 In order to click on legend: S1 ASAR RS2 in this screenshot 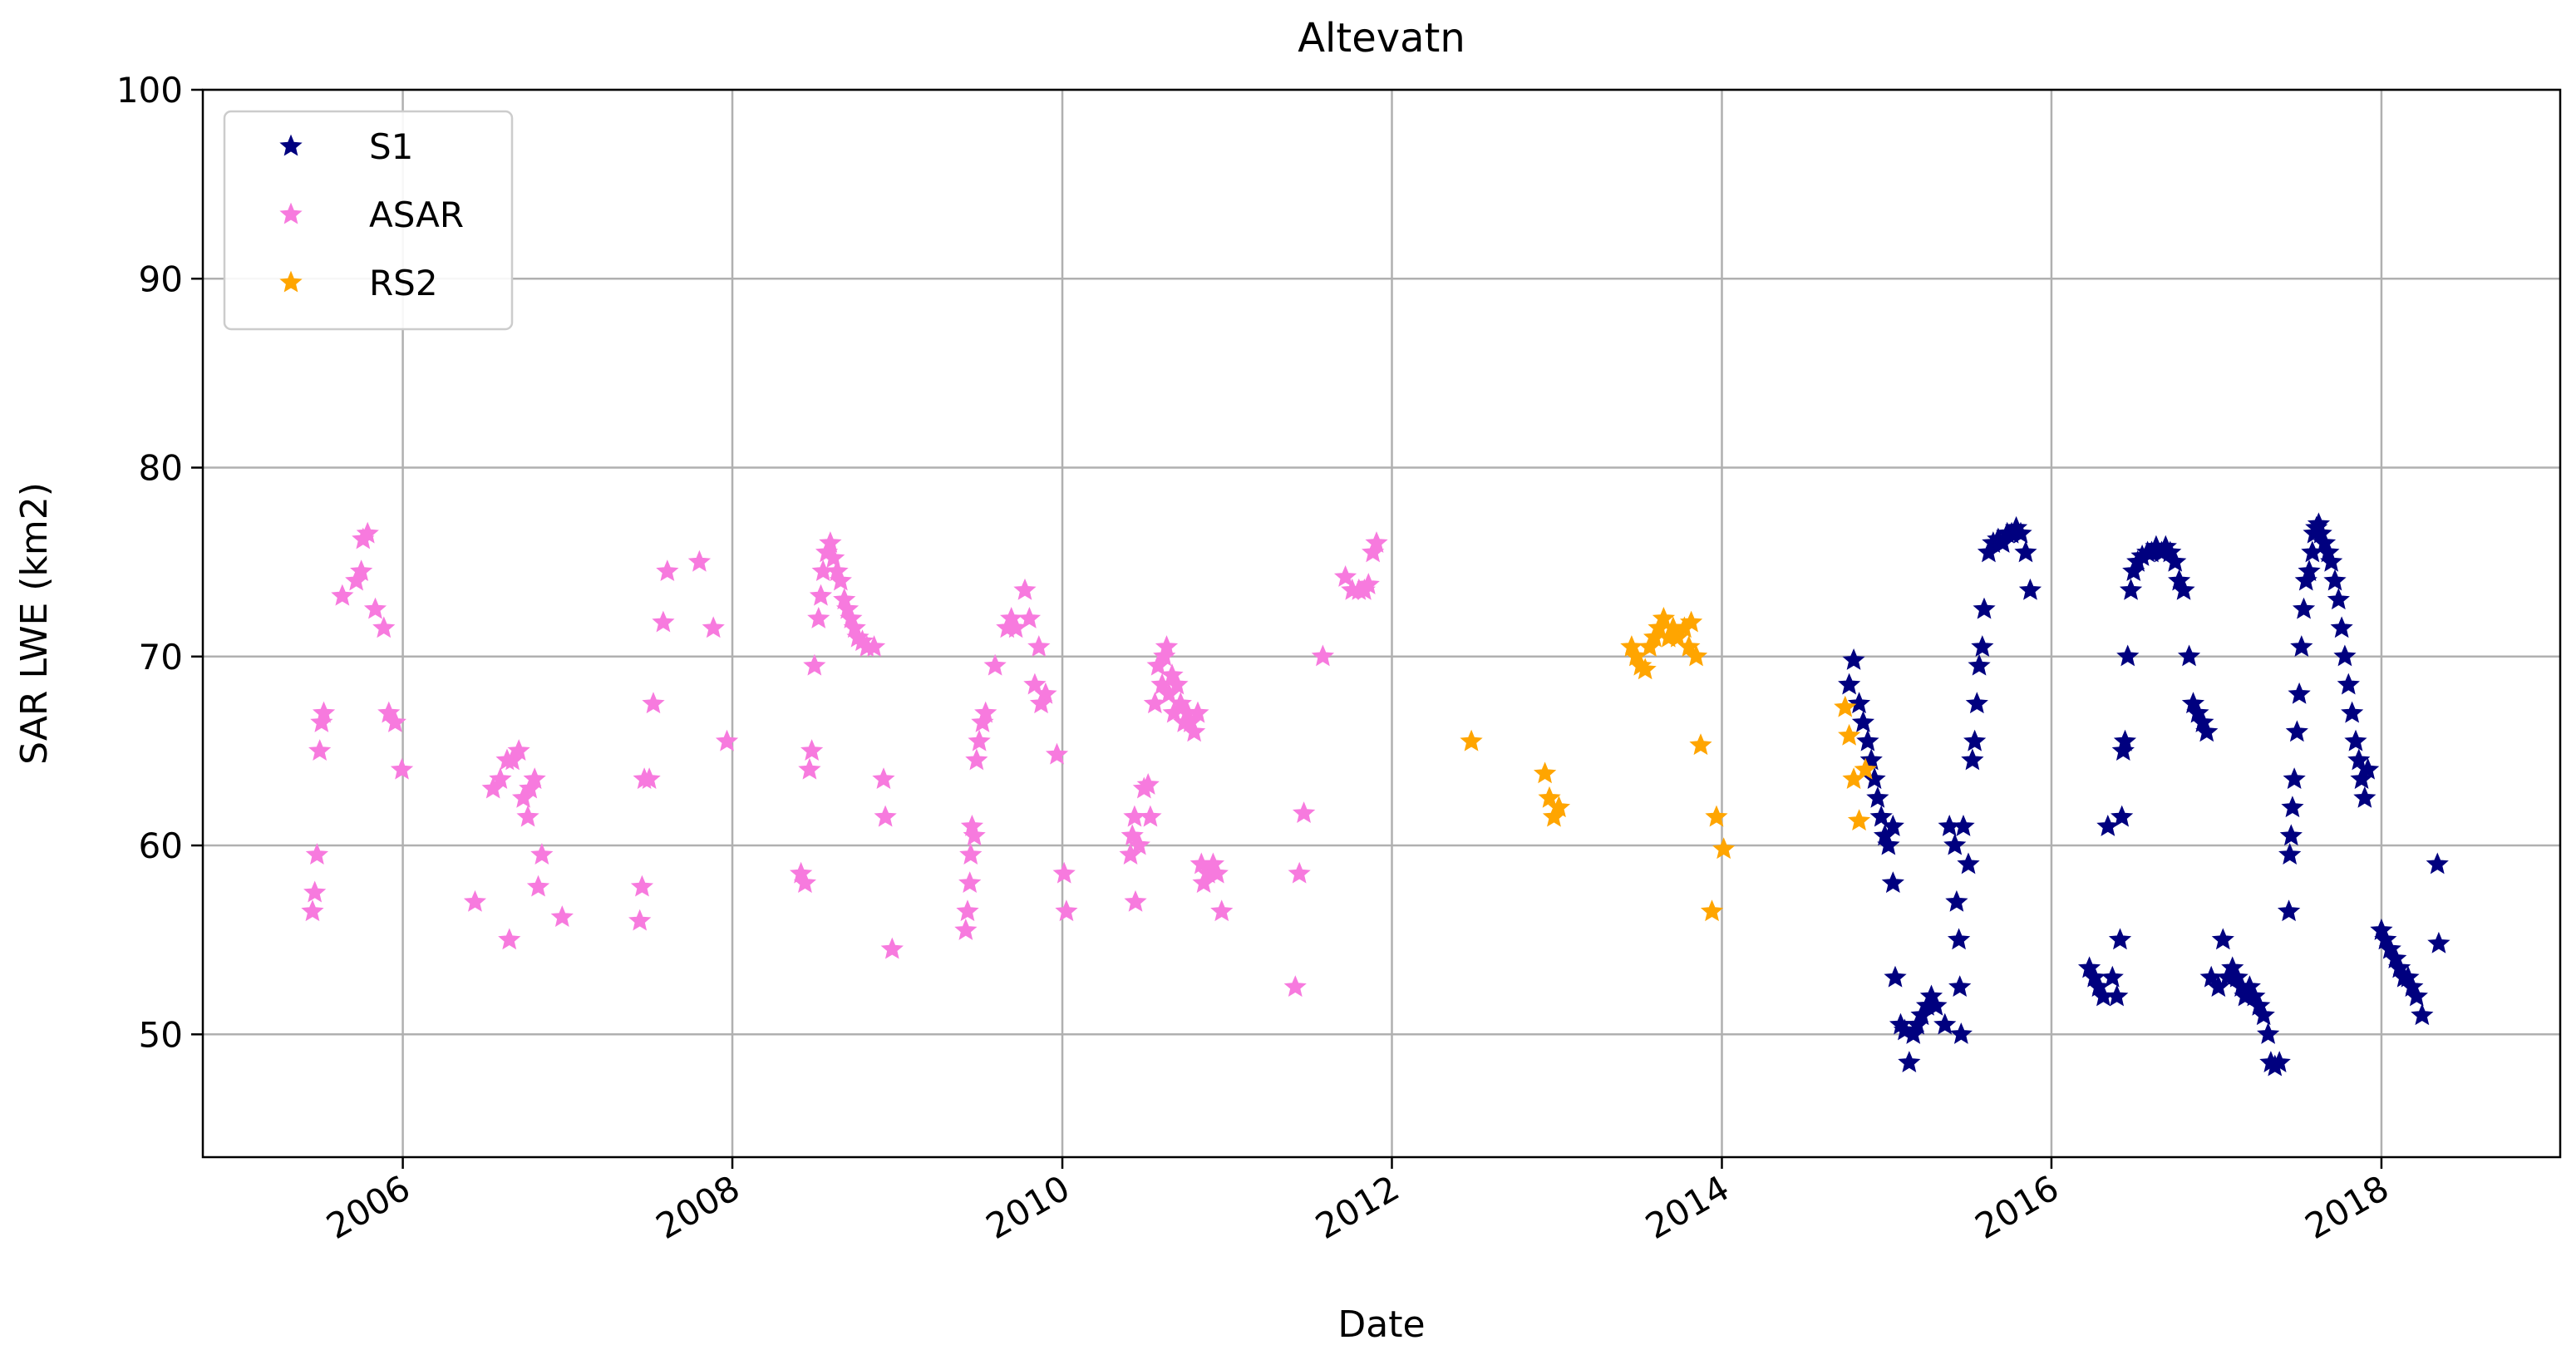, I will do `click(368, 220)`.